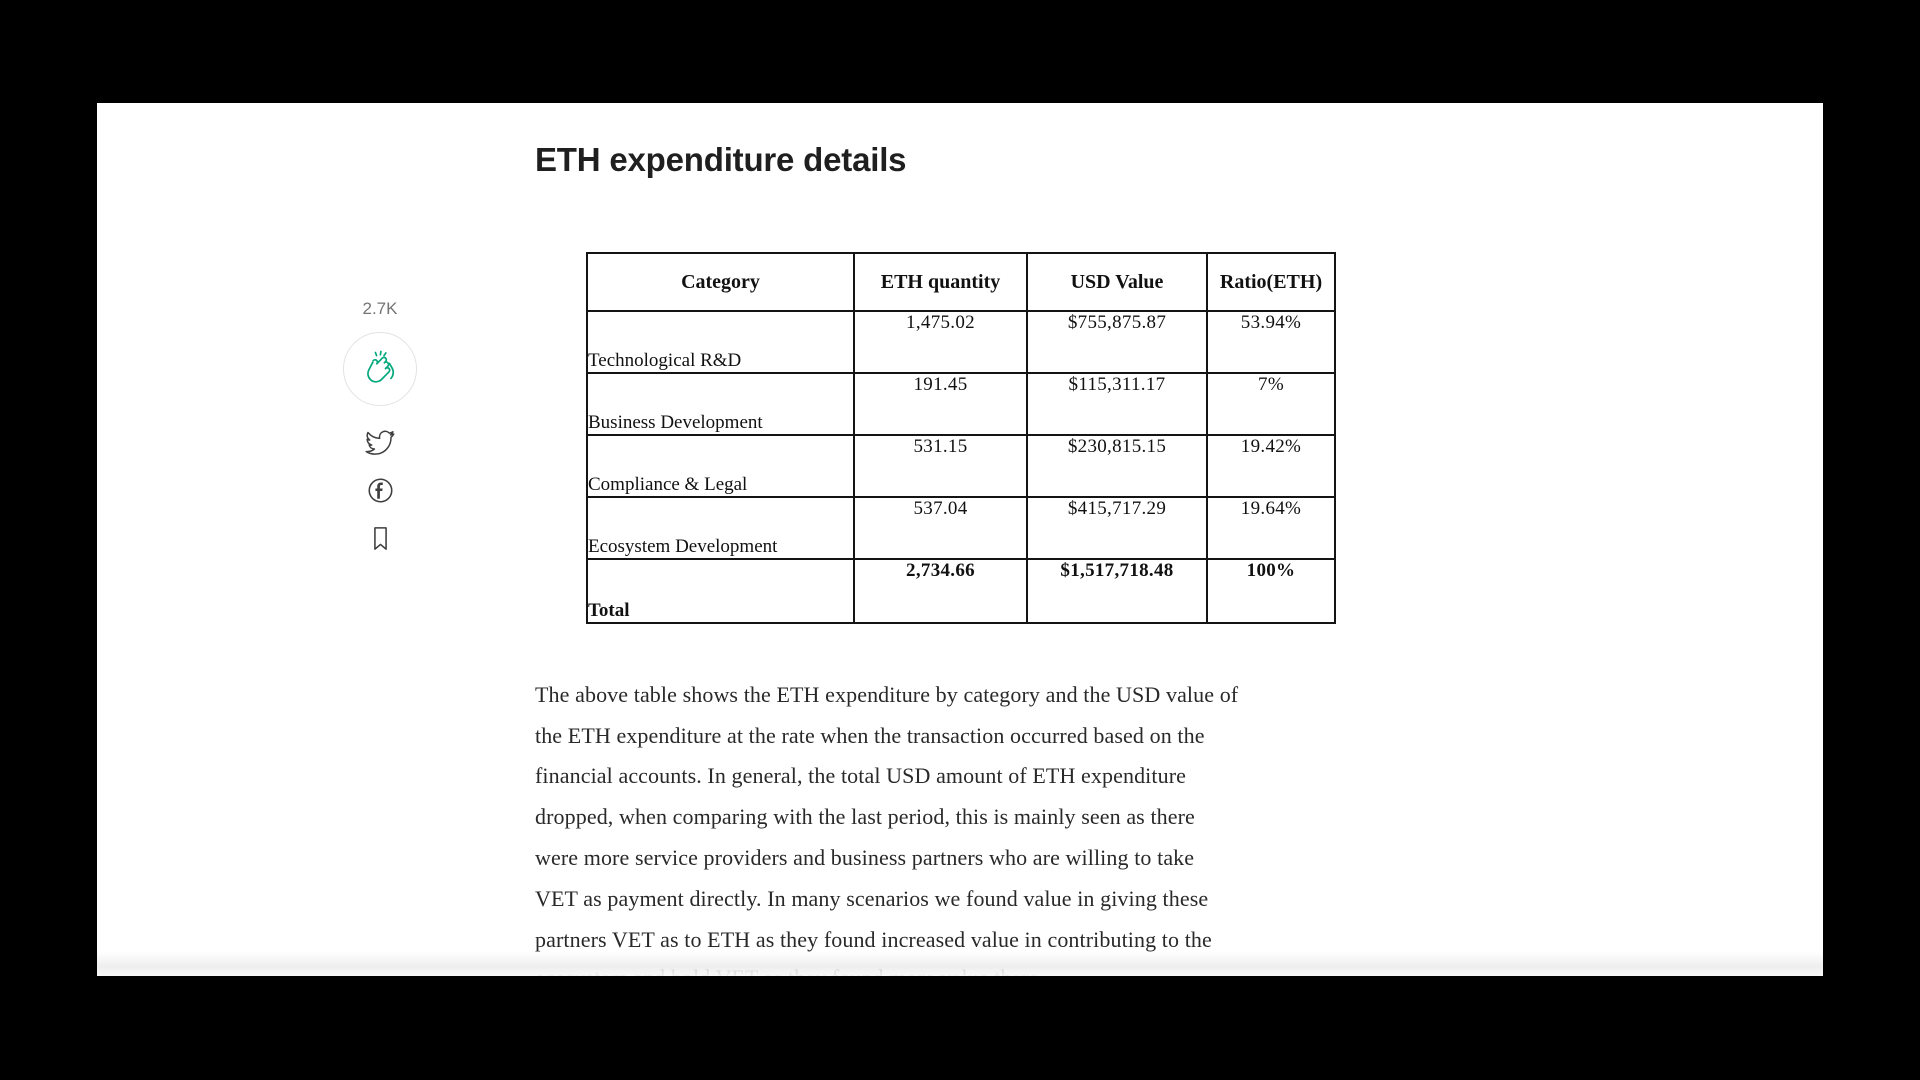 The width and height of the screenshot is (1920, 1080). I want to click on cell-category-total: Total, so click(720, 591).